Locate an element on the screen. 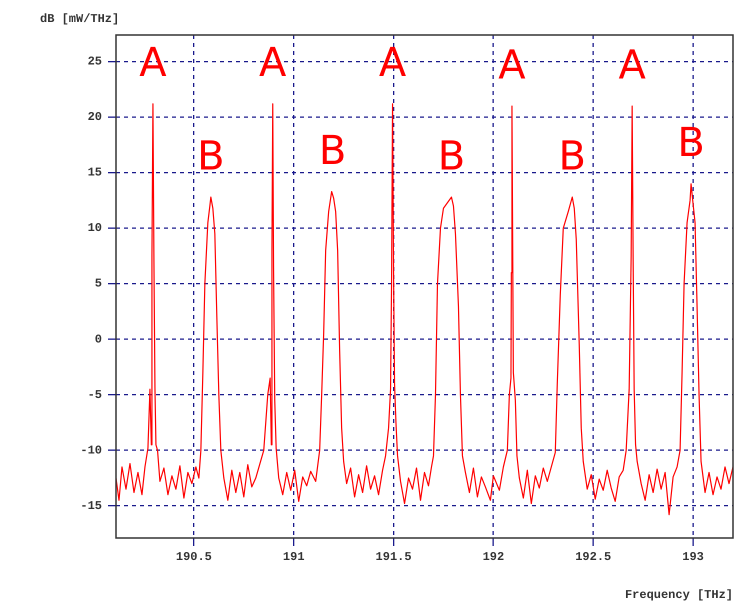 The width and height of the screenshot is (746, 603). x-axis-title: Frequency [THz] is located at coordinates (678, 595).